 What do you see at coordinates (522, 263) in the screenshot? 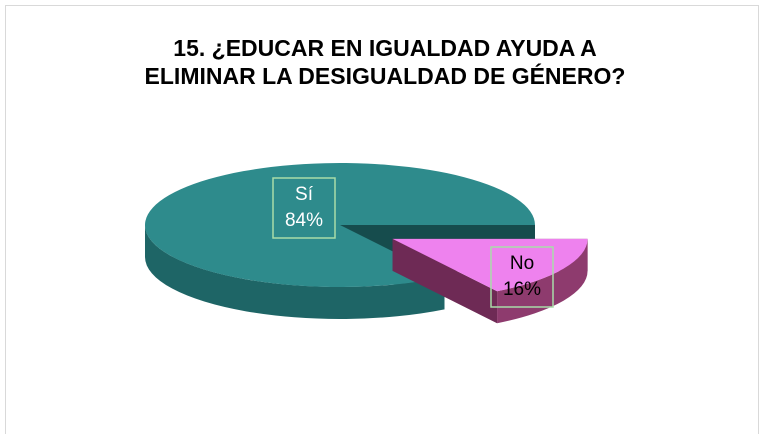
I see `data-label-category: No` at bounding box center [522, 263].